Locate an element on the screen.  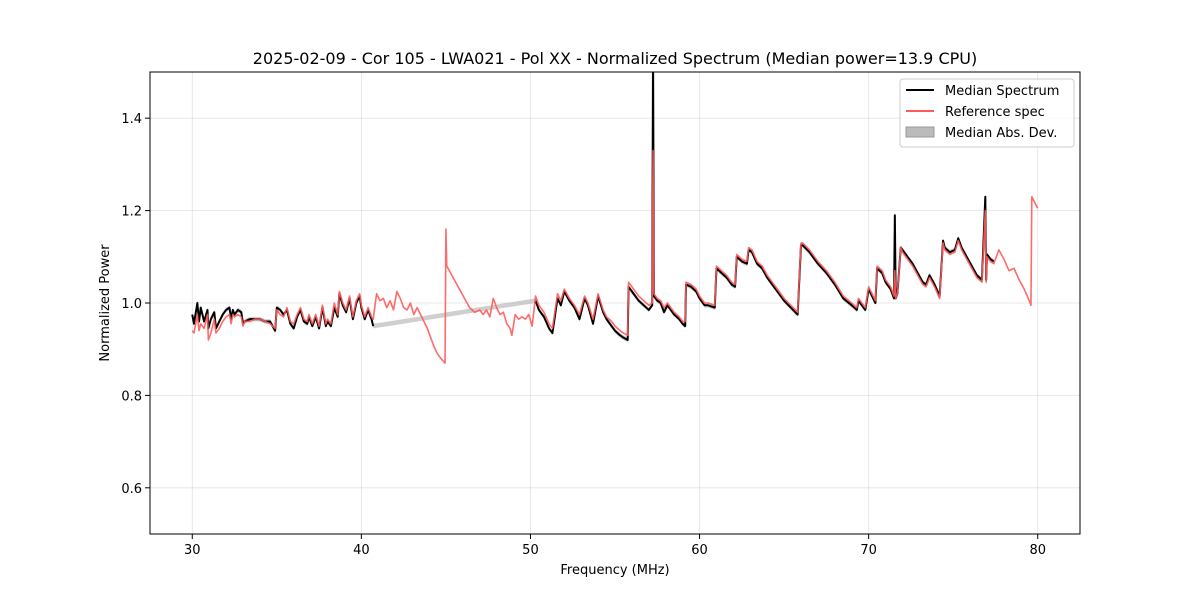
legend-label-reference: Reference spec is located at coordinates (995, 112).